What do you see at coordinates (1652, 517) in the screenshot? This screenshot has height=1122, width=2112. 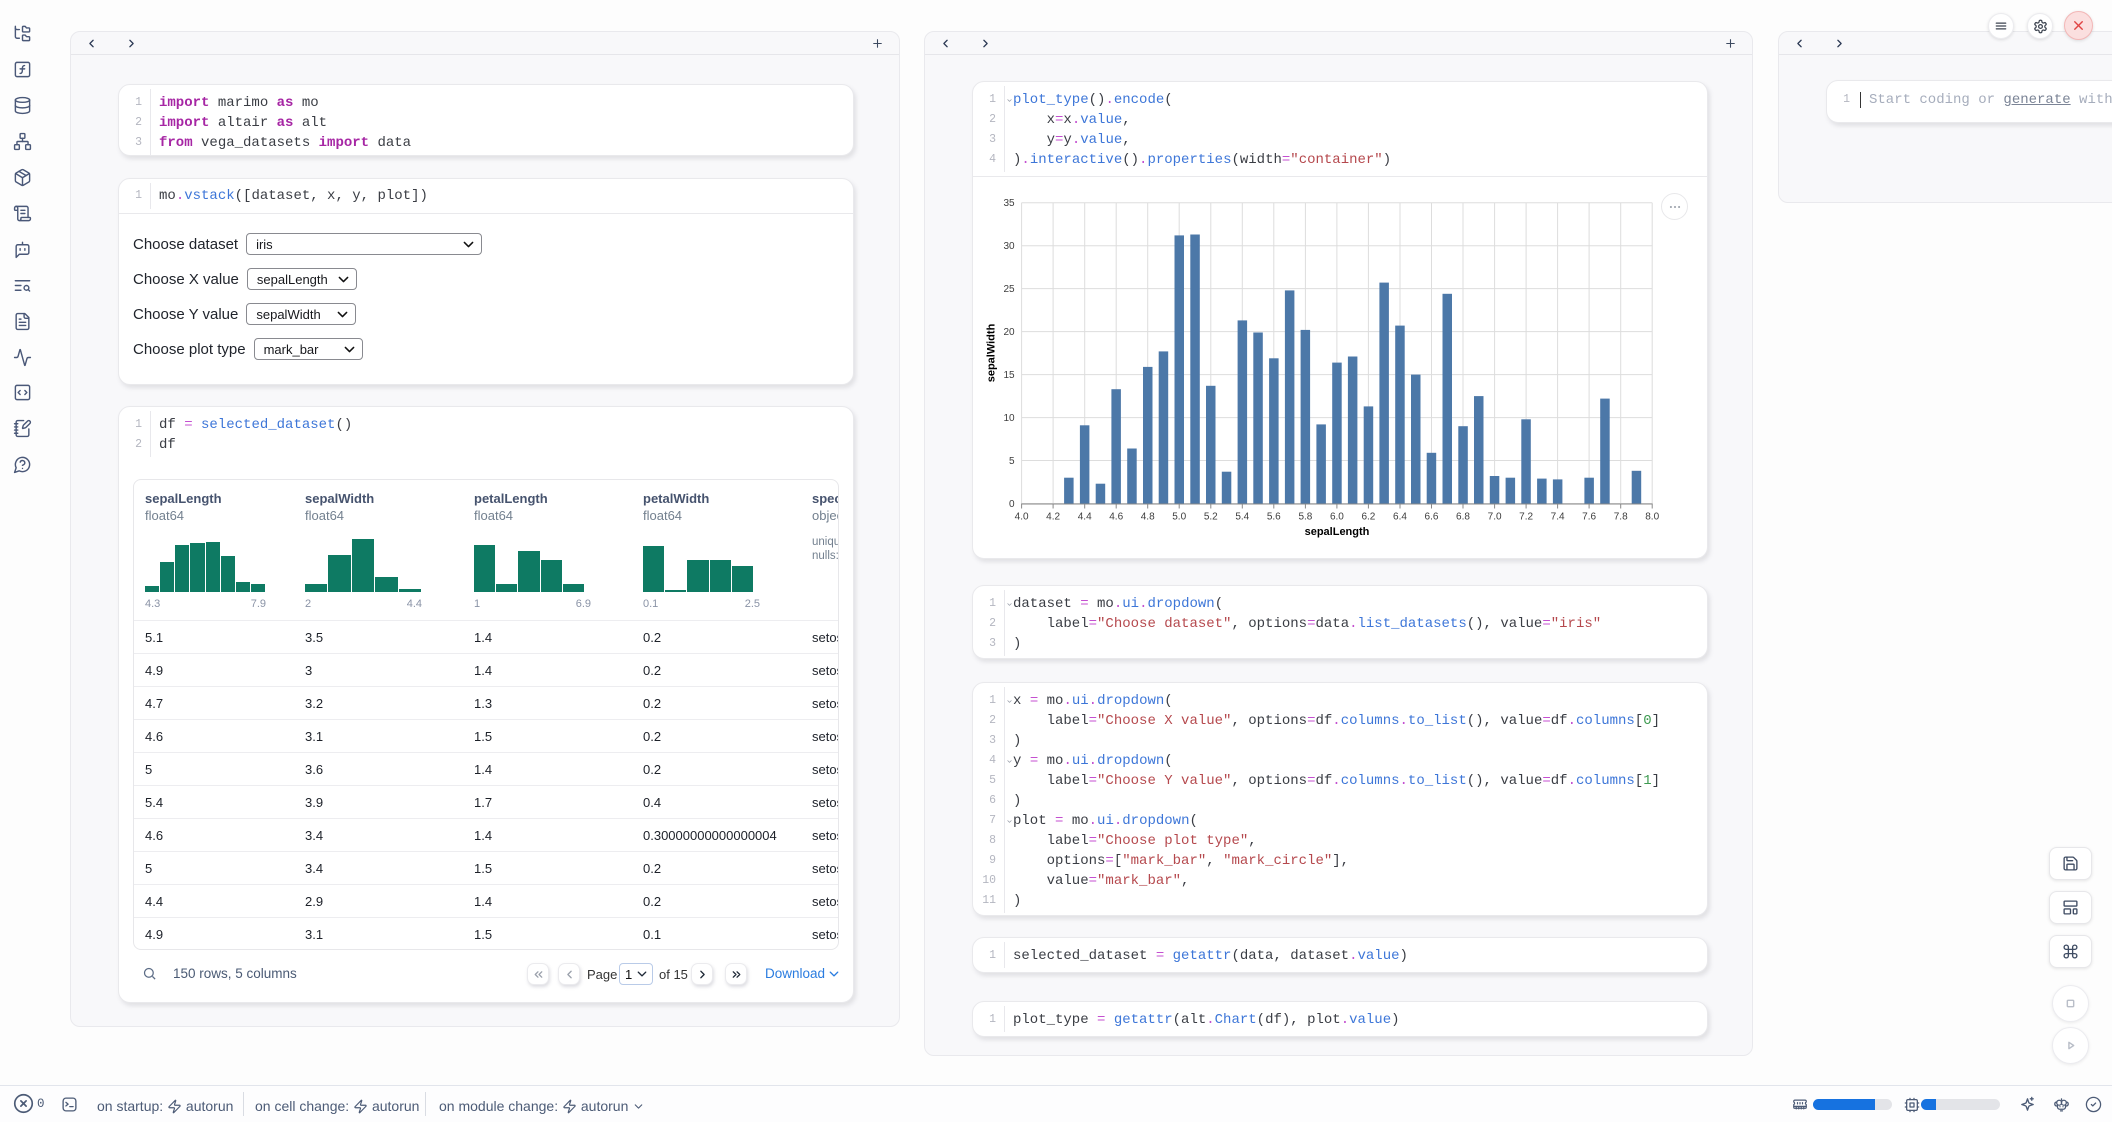 I see `svg-text: 8.0` at bounding box center [1652, 517].